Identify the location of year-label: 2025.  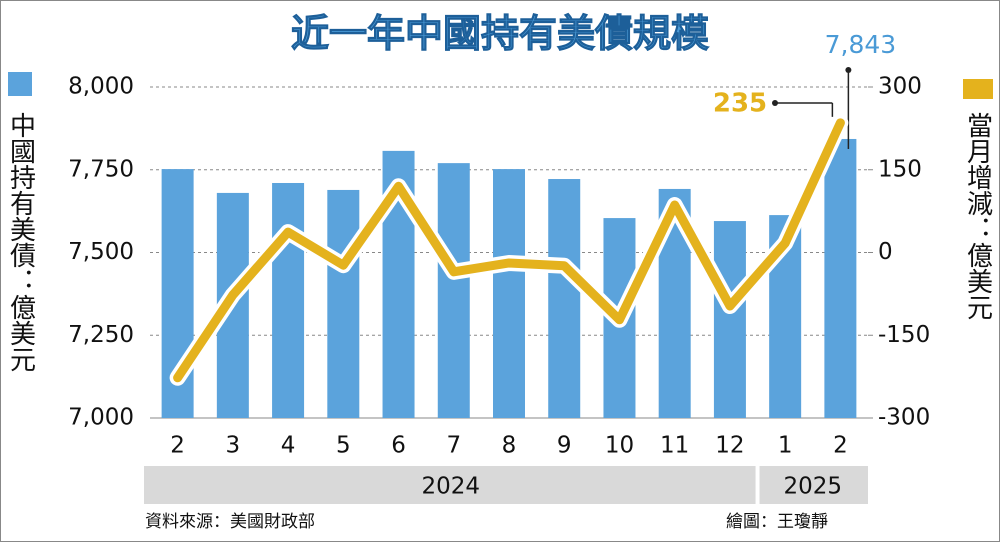
(812, 487).